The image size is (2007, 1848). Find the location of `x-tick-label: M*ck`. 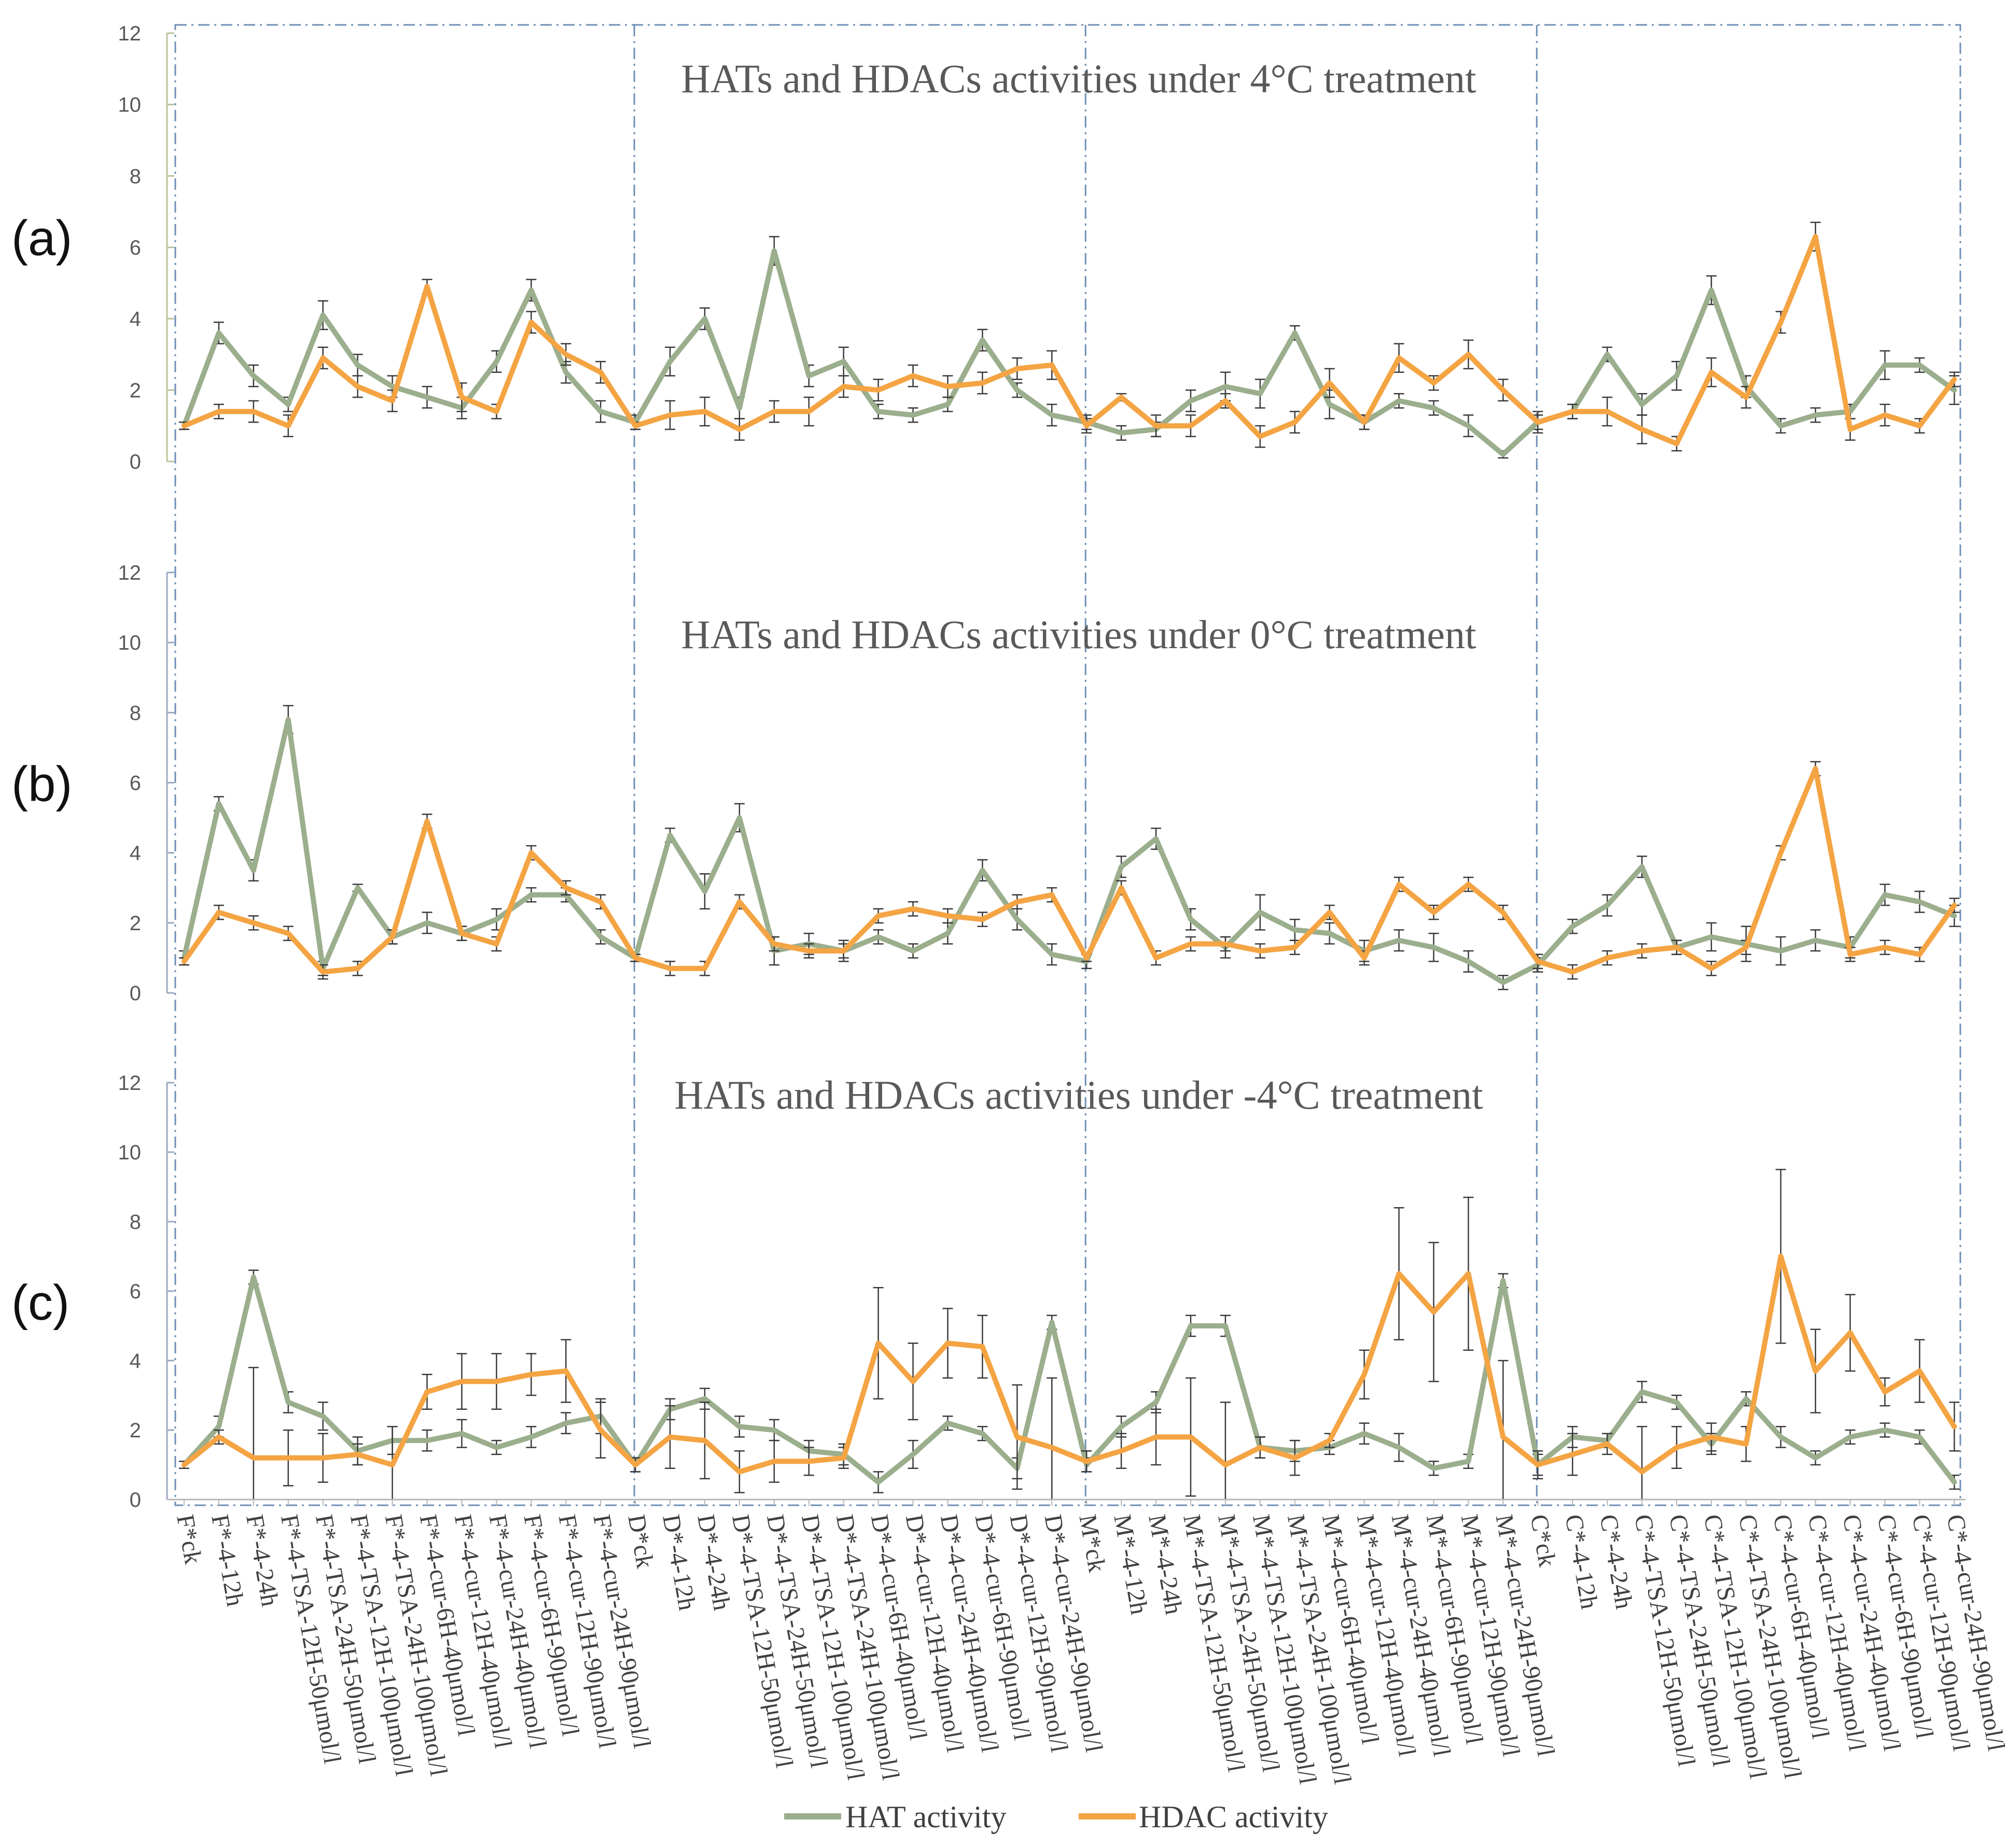

x-tick-label: M*ck is located at coordinates (1093, 1543).